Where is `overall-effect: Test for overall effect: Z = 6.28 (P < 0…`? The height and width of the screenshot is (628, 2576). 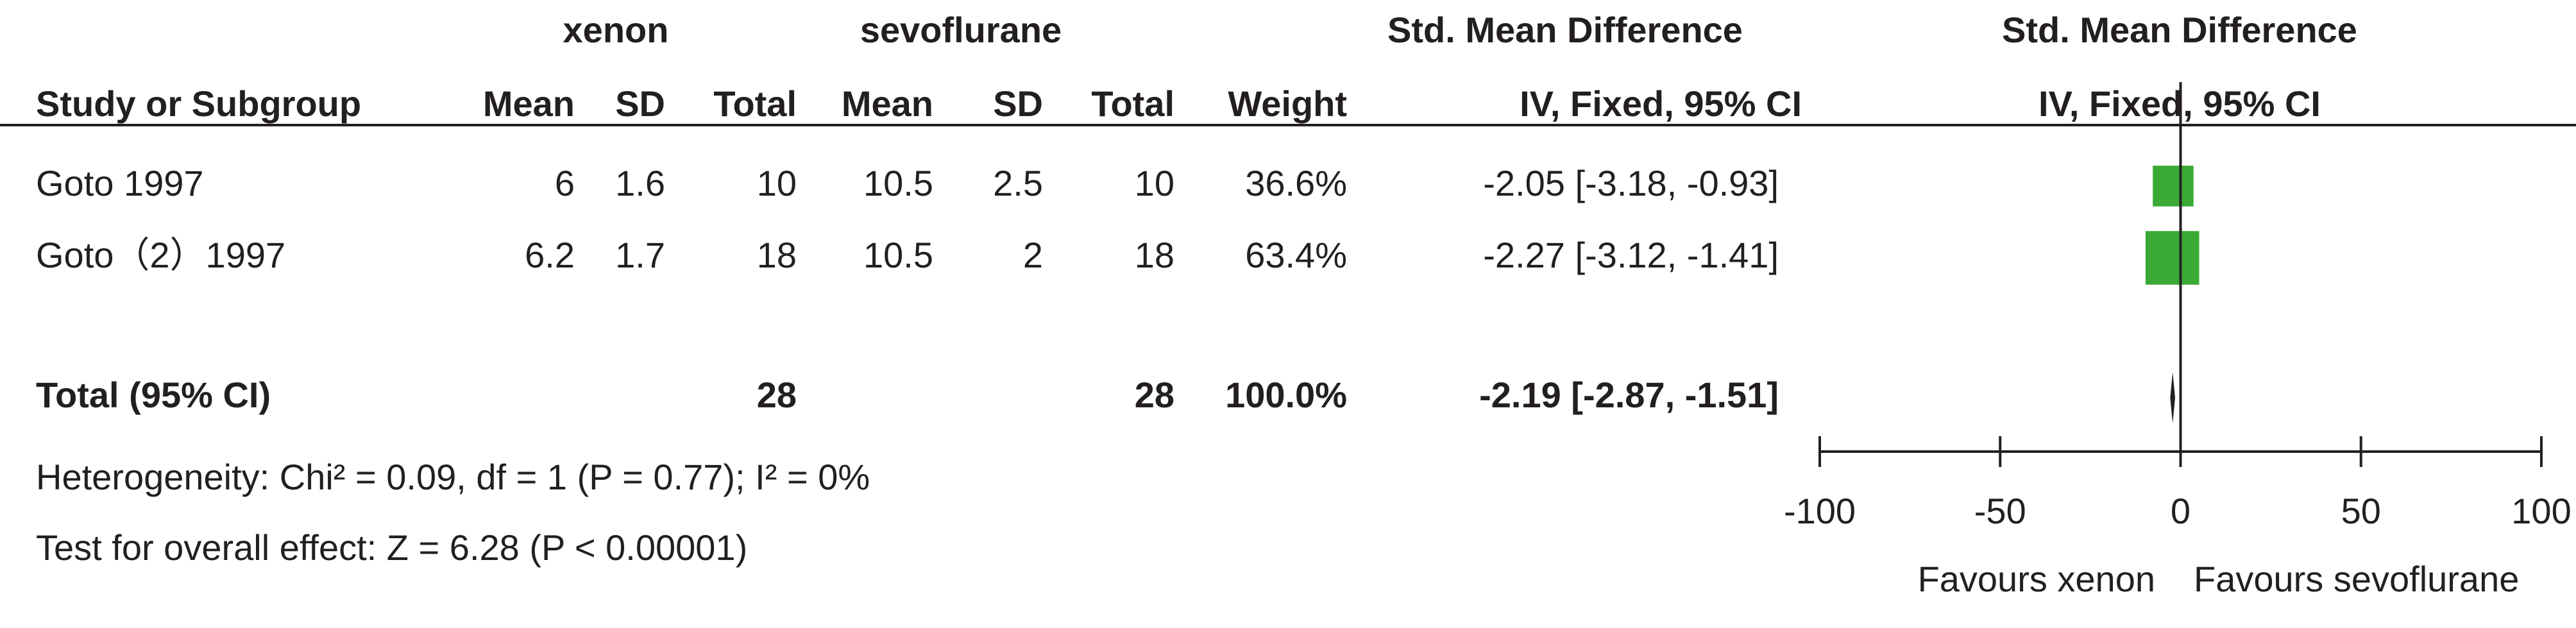
overall-effect: Test for overall effect: Z = 6.28 (P < 0… is located at coordinates (391, 547).